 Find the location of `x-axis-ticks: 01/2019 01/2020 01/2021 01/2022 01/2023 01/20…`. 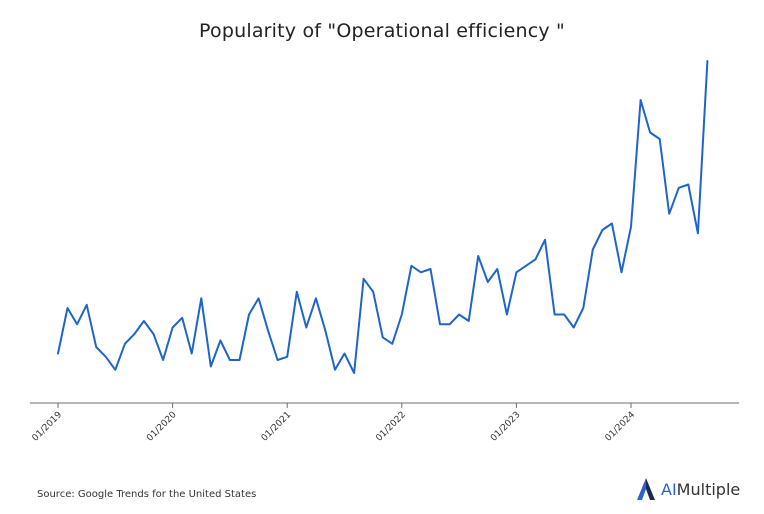

x-axis-ticks: 01/2019 01/2020 01/2021 01/2022 01/2023 01/20… is located at coordinates (334, 423).